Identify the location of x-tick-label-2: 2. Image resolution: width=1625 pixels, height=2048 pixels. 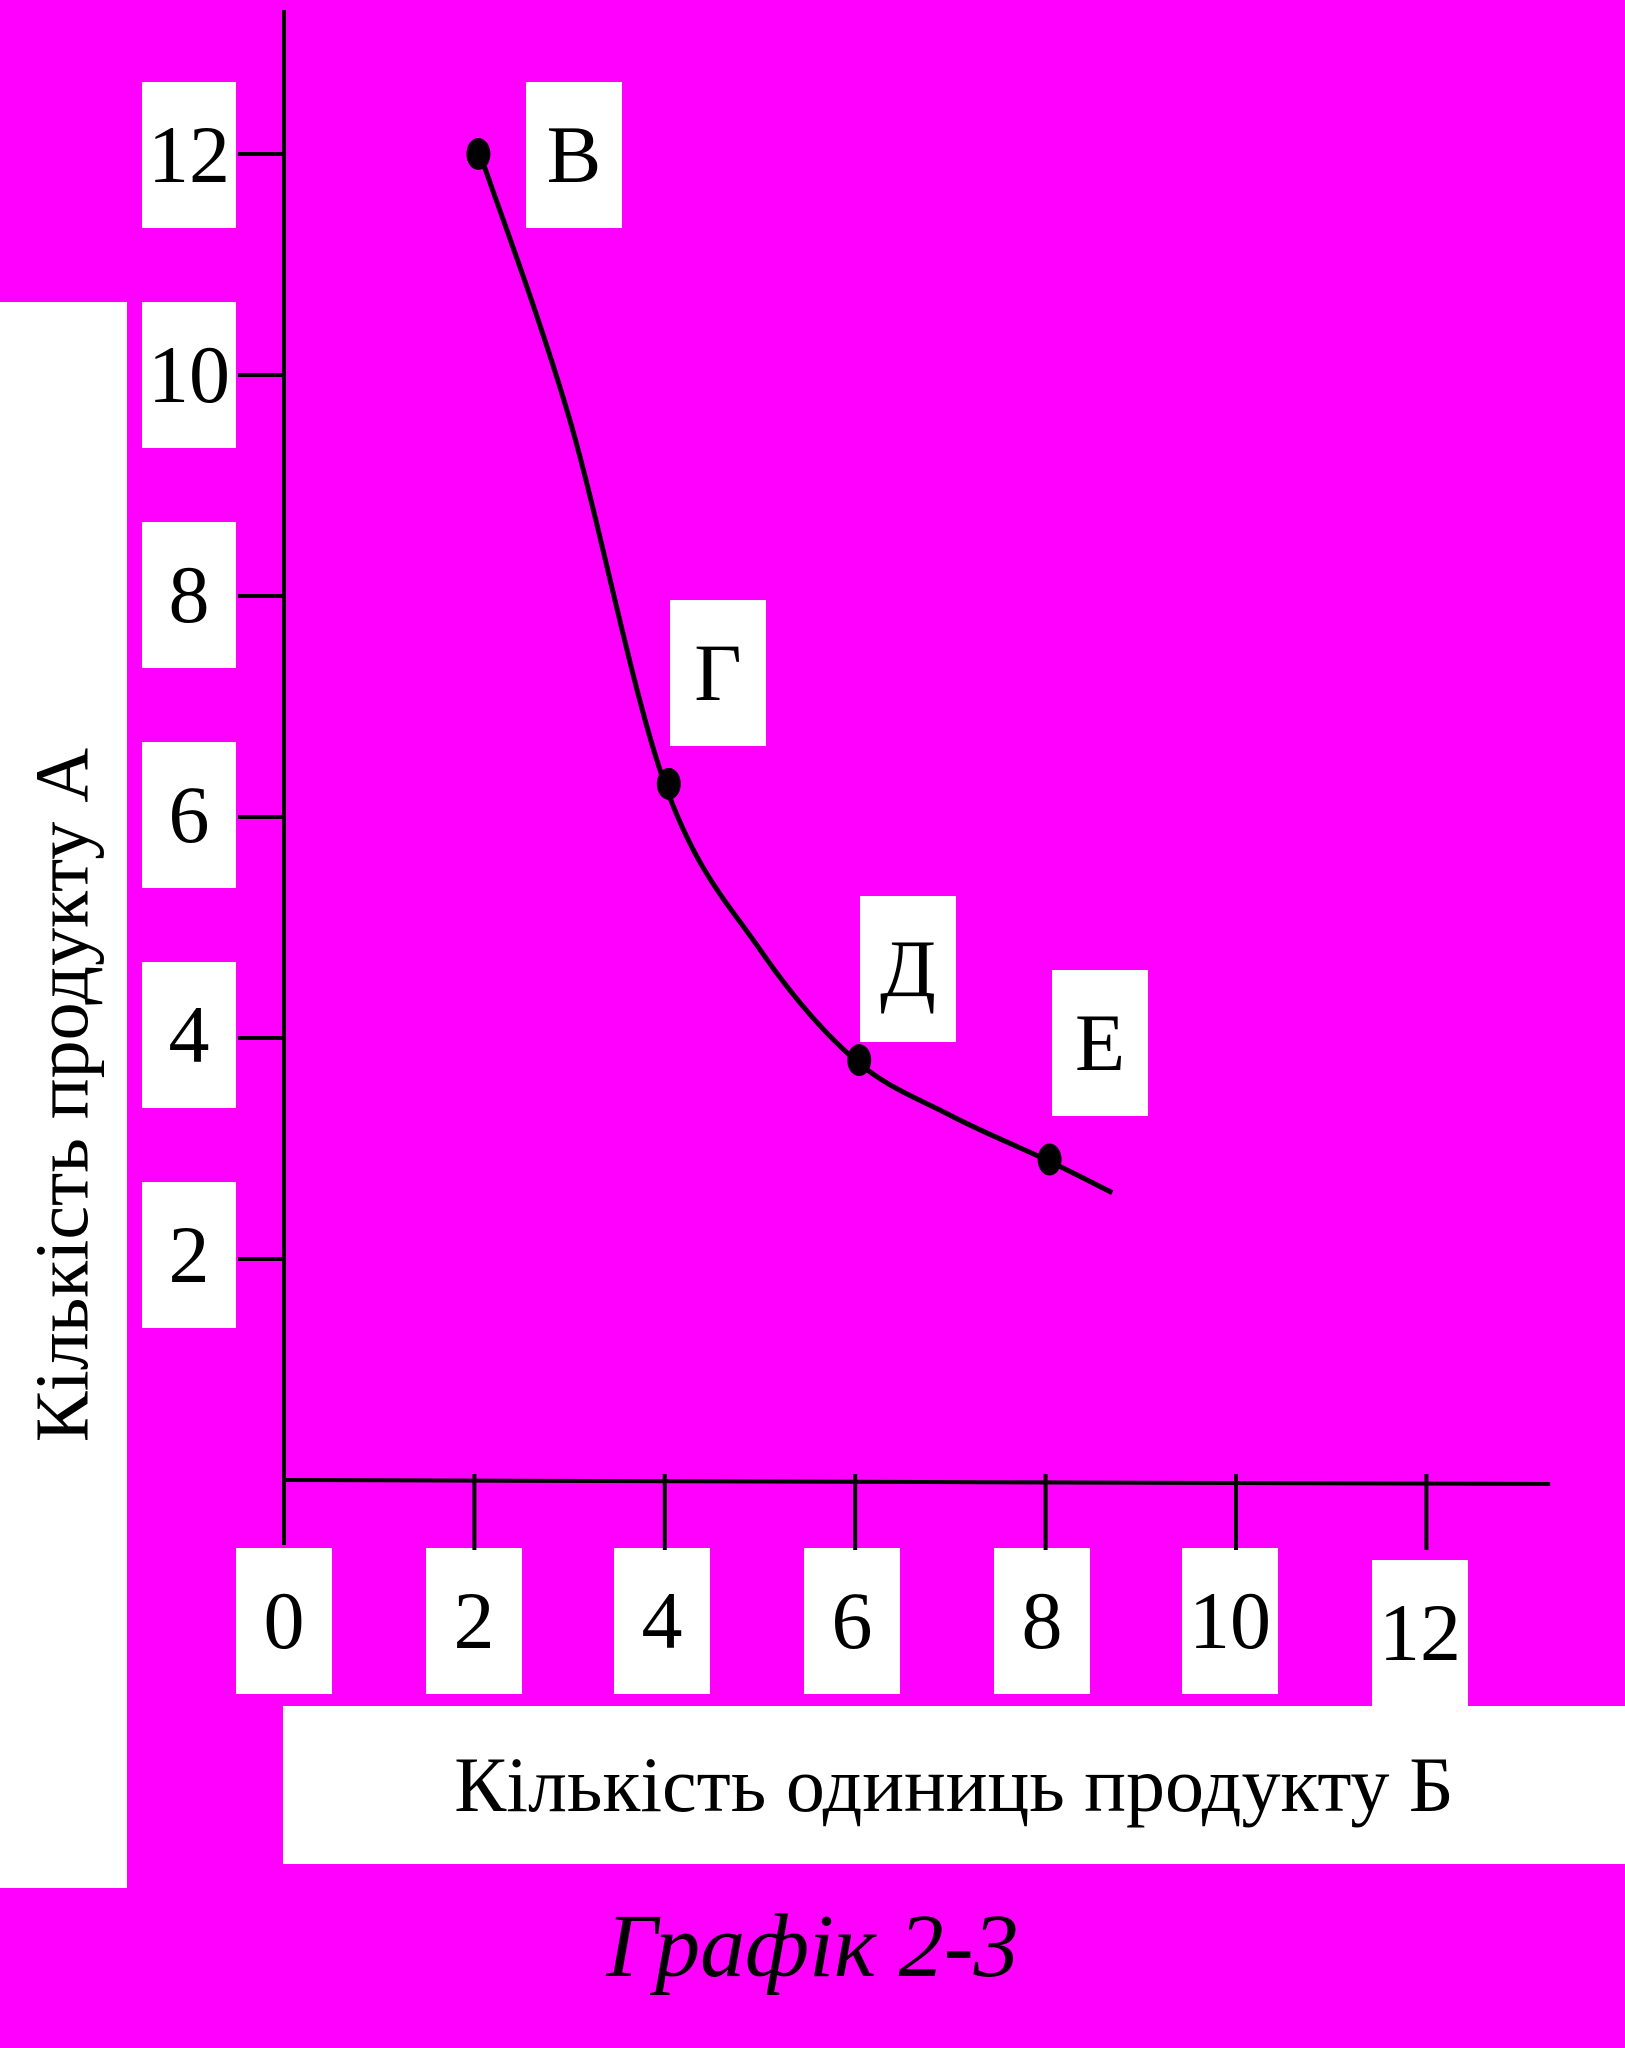
(474, 1621).